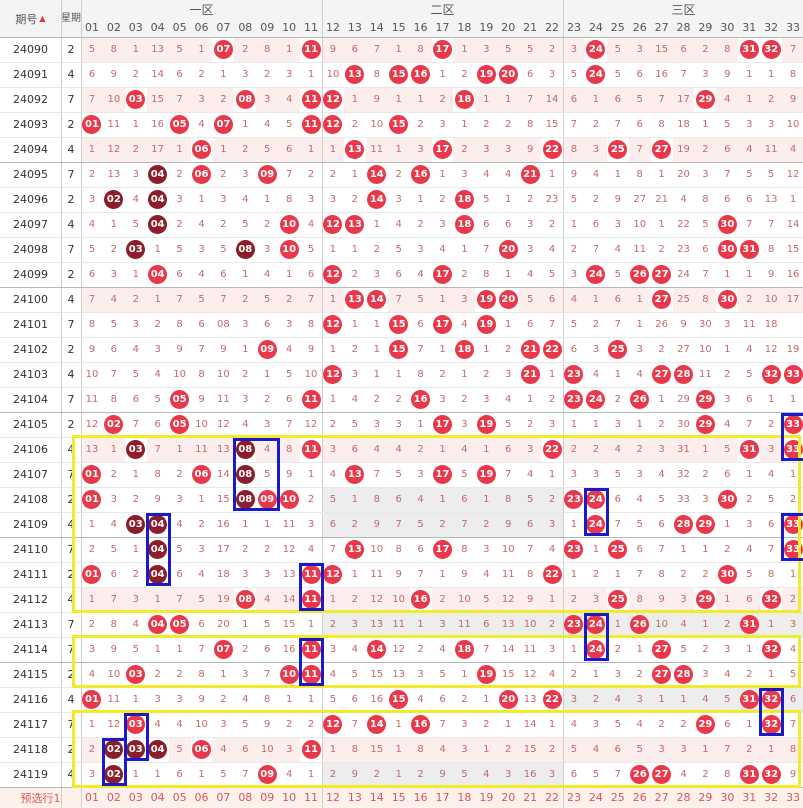 The height and width of the screenshot is (808, 803). What do you see at coordinates (443, 424) in the screenshot?
I see `cell-24105-17: 17` at bounding box center [443, 424].